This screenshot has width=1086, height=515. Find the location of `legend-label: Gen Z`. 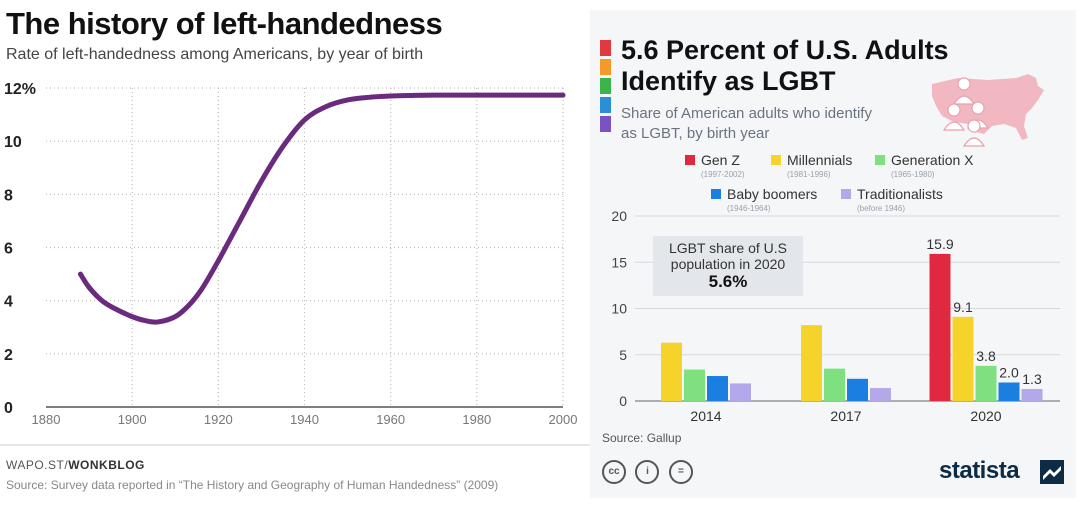

legend-label: Gen Z is located at coordinates (720, 160).